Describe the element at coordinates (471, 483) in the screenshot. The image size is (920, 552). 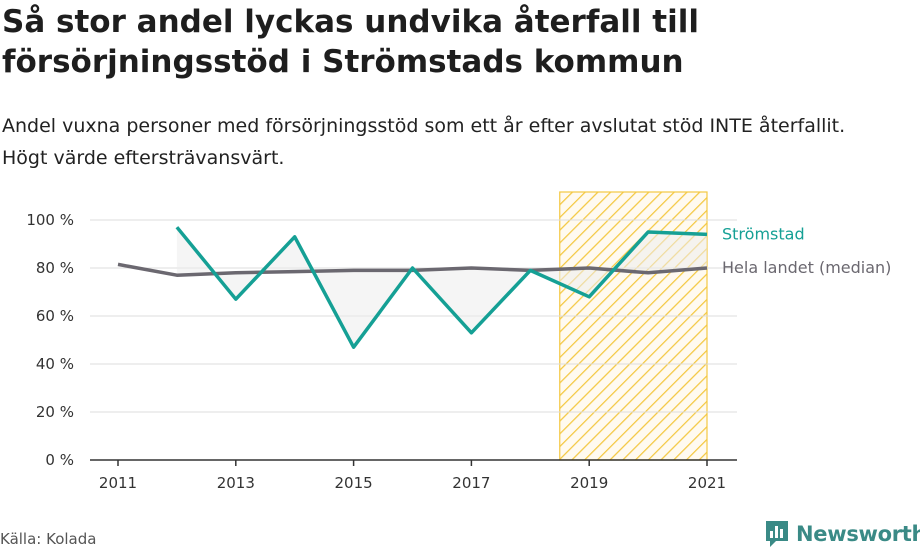
I see `x-tick-label: 2017` at that location.